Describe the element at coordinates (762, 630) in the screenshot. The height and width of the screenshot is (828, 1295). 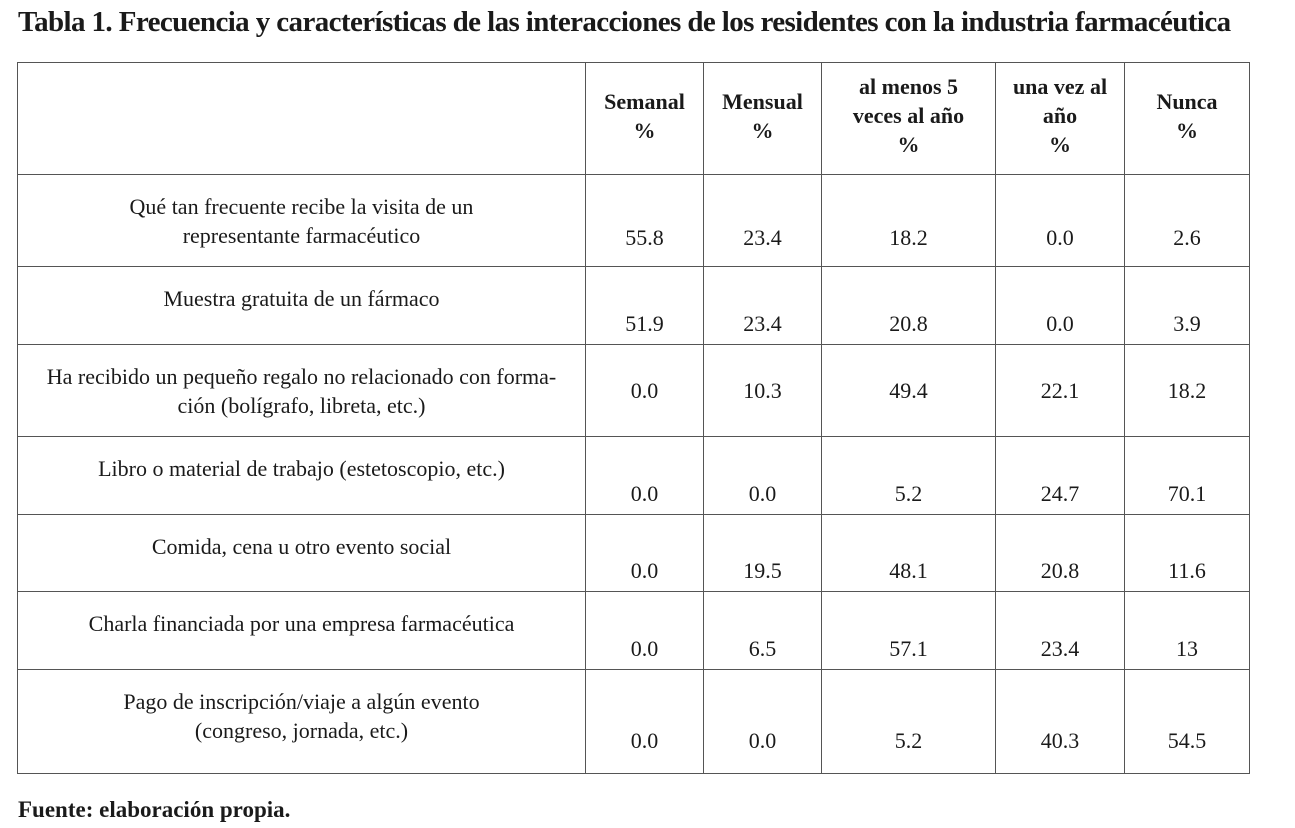
I see `cell-mensual: 6.5` at that location.